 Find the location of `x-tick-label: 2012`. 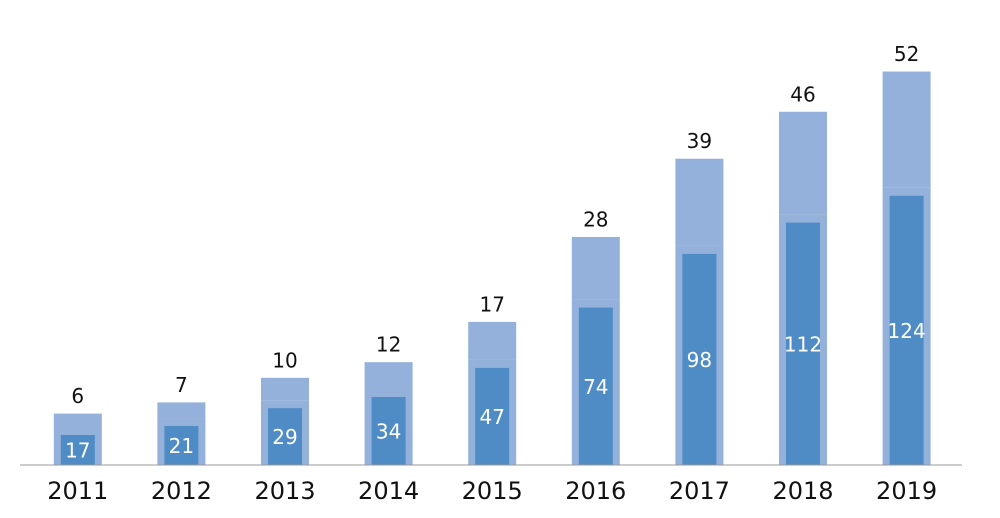

x-tick-label: 2012 is located at coordinates (181, 491).